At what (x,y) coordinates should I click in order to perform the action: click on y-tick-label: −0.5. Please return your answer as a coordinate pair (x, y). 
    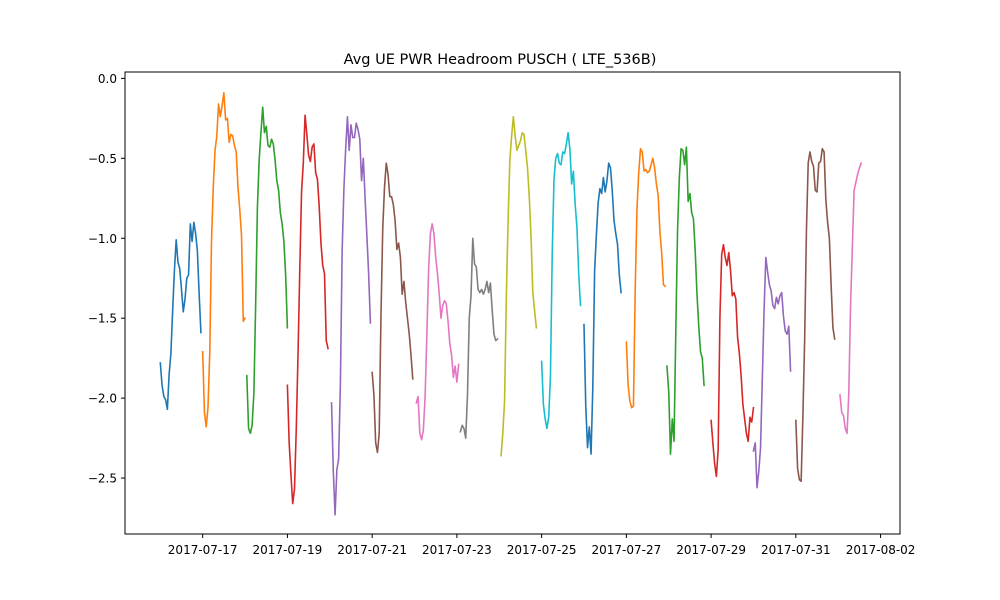
    Looking at the image, I should click on (102, 159).